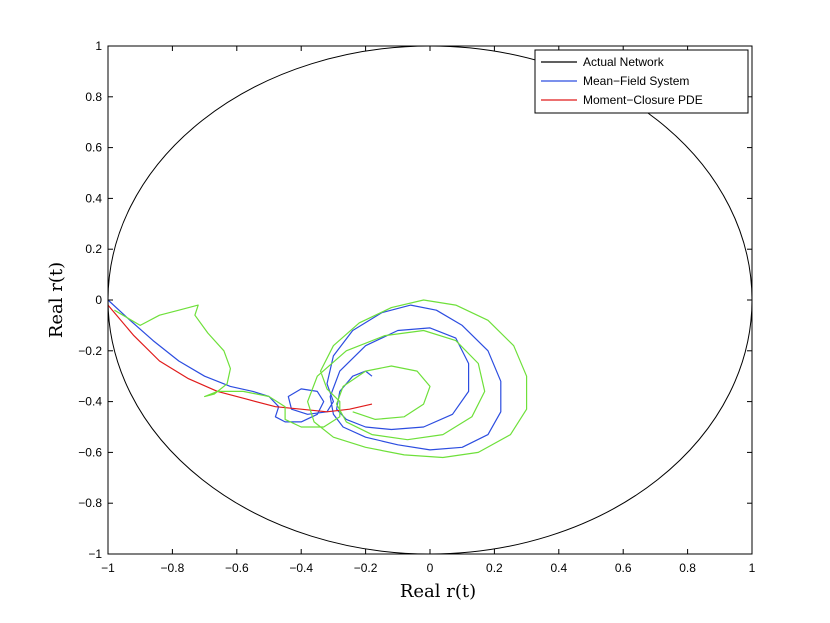 The height and width of the screenshot is (623, 830). I want to click on y-tick-label: 0.8, so click(93, 97).